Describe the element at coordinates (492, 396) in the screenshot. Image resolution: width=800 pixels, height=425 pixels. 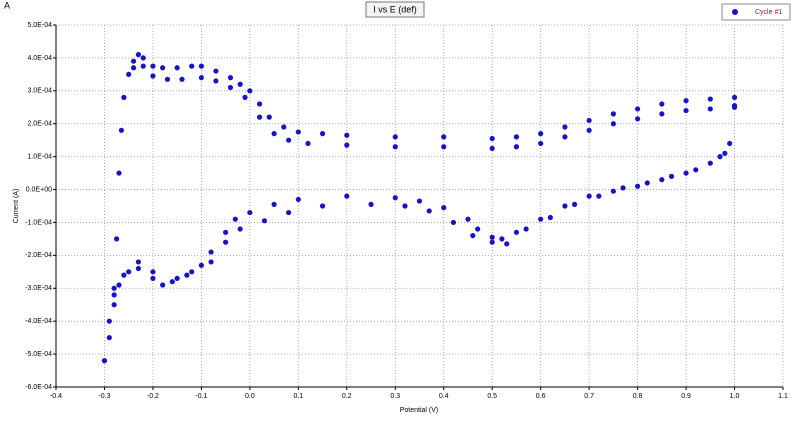
I see `x-tick-label: 0.5` at that location.